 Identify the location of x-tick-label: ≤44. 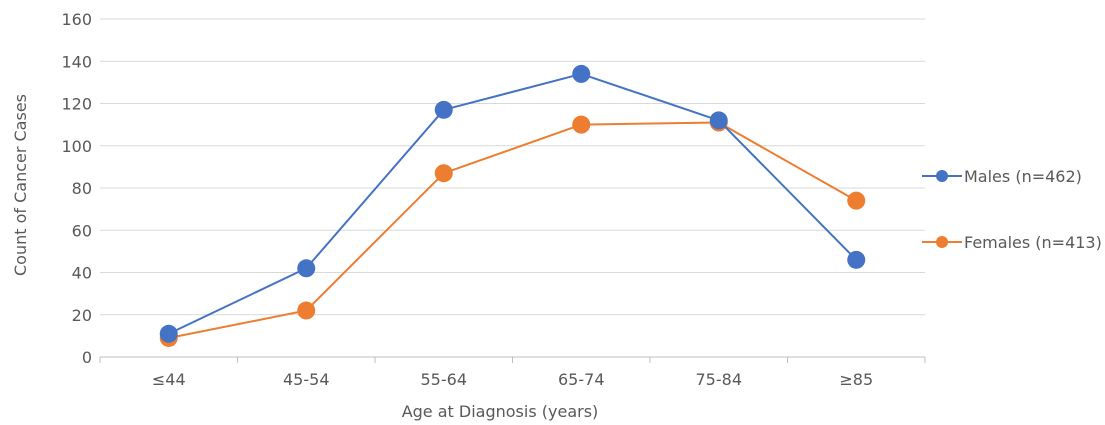
(169, 379).